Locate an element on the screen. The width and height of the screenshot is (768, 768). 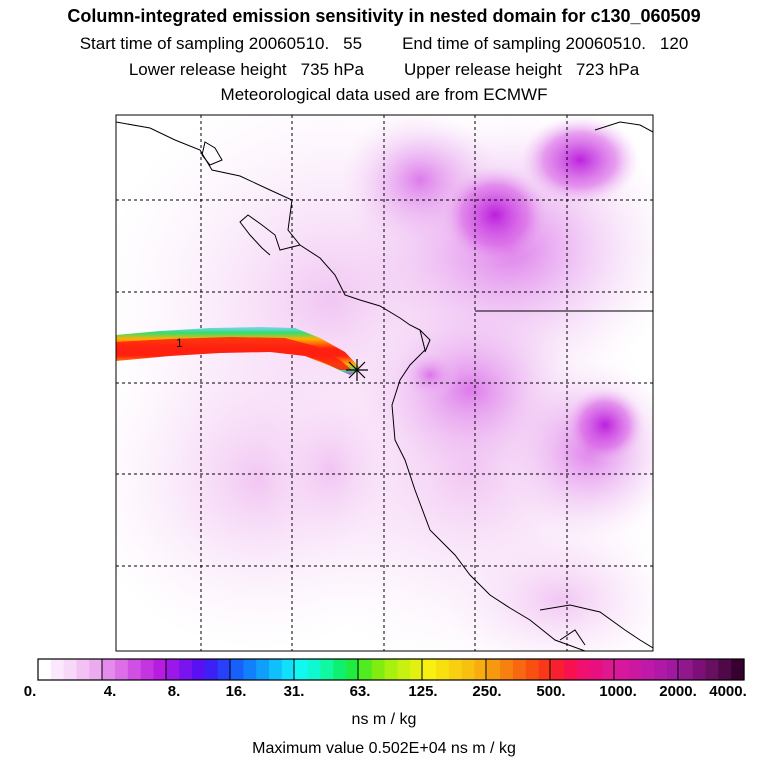
end-time-value: 120 is located at coordinates (674, 43).